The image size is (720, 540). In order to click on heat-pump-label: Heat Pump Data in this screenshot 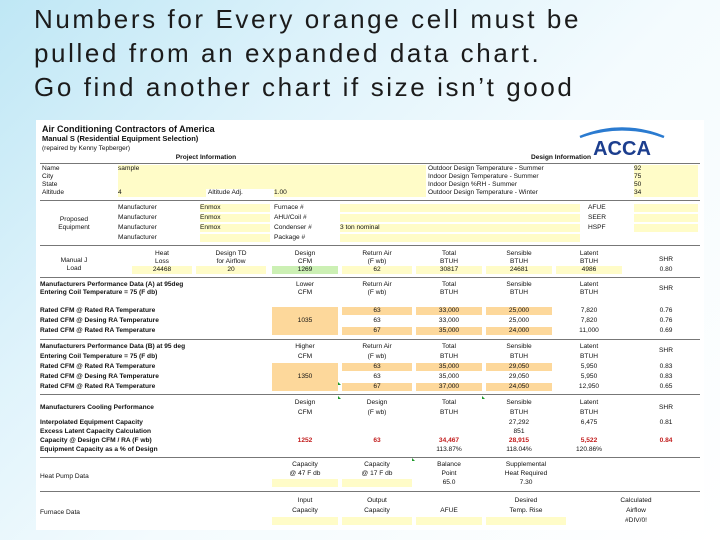, I will do `click(64, 476)`.